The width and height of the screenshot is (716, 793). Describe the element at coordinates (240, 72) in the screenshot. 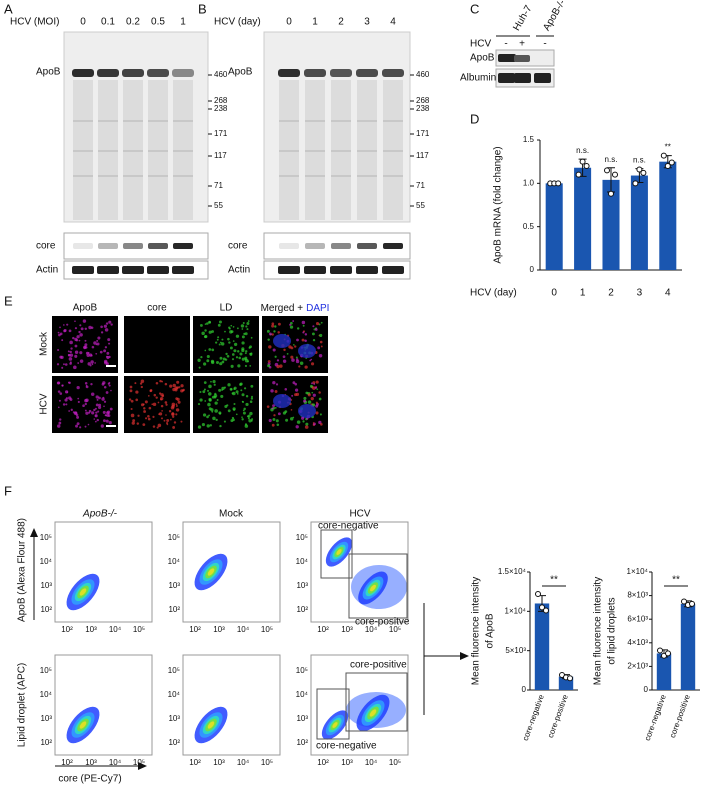

I see `band-label: ApoB` at that location.